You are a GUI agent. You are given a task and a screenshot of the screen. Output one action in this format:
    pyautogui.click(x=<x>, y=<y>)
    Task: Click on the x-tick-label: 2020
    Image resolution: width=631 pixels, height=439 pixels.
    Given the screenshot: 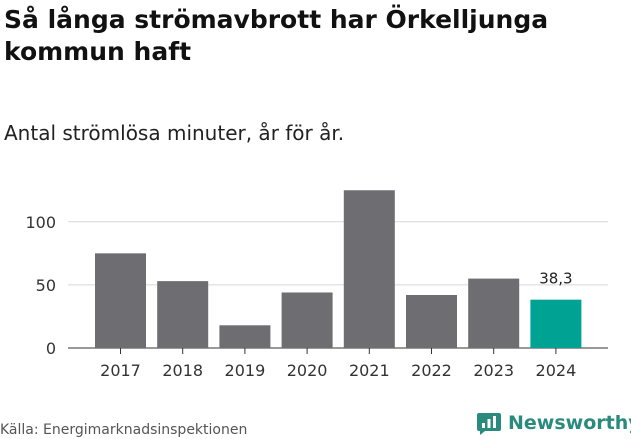 What is the action you would take?
    pyautogui.click(x=307, y=370)
    